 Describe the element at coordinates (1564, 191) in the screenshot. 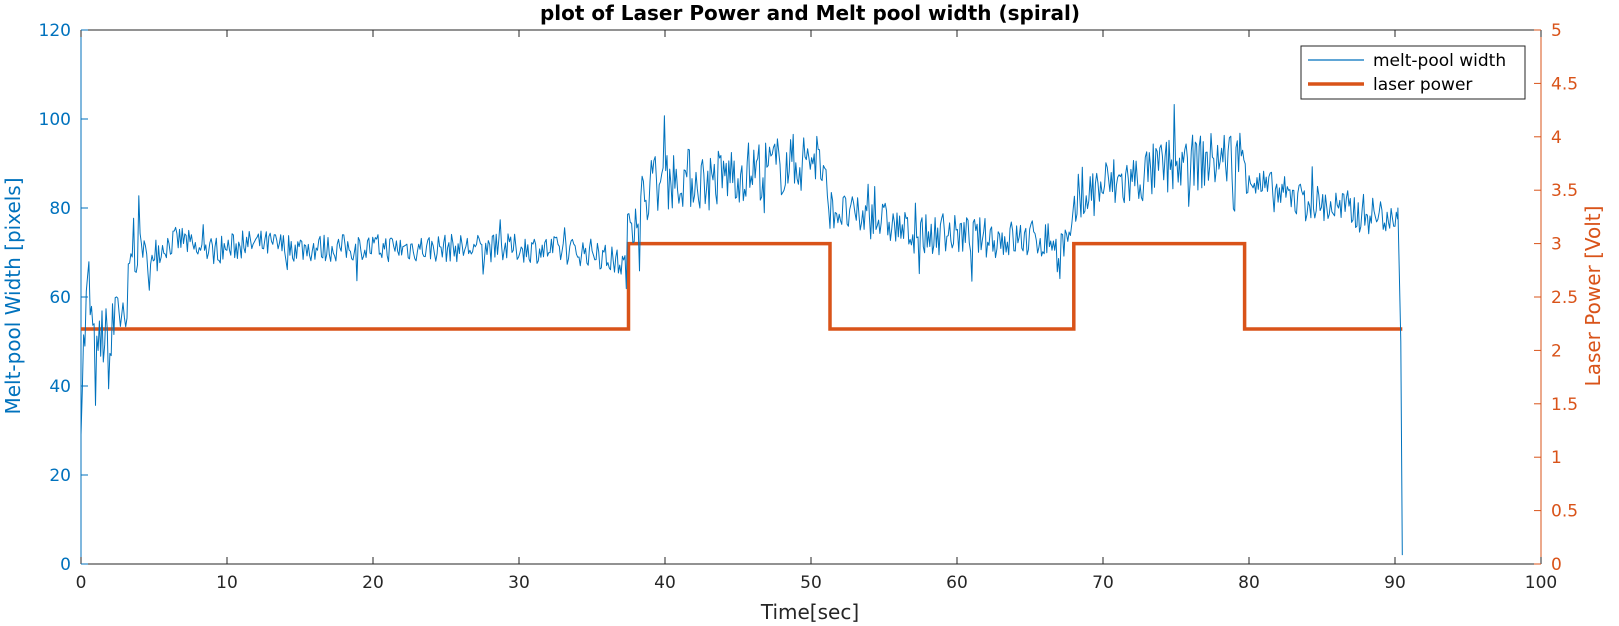

I see `right-y-tick-label: 3.5` at that location.